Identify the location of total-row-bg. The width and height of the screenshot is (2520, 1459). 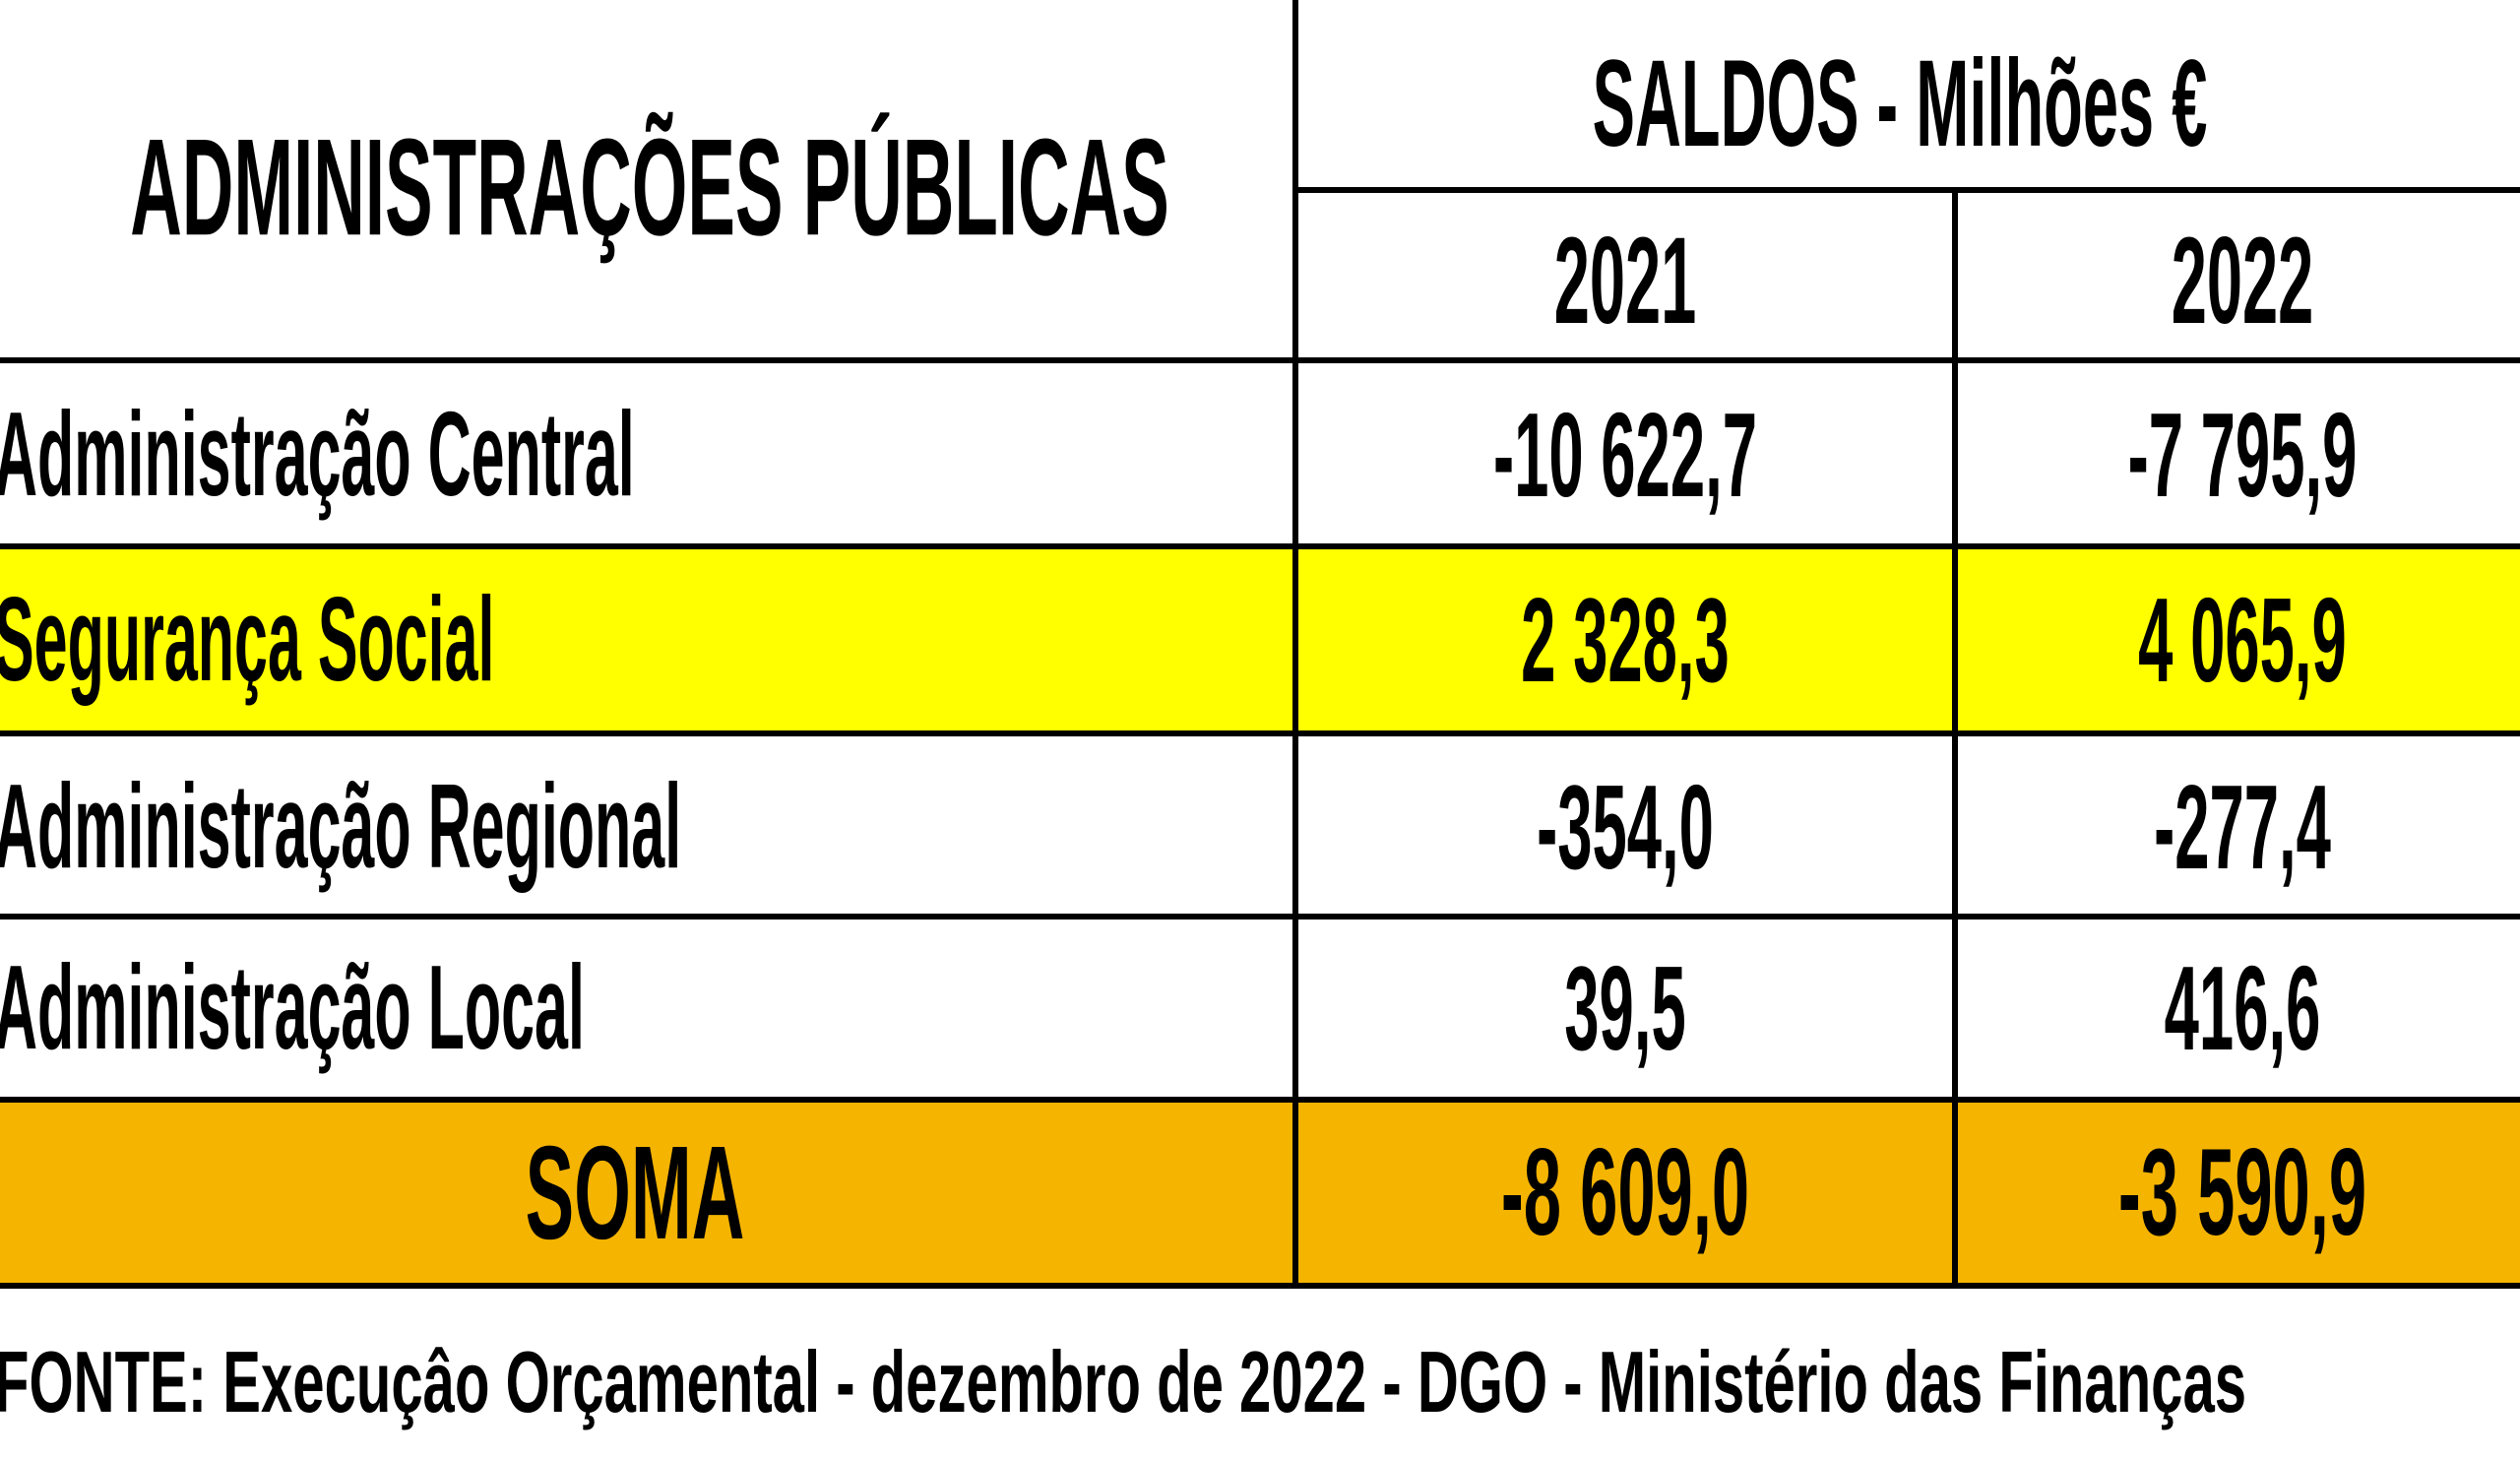
(1260, 1193).